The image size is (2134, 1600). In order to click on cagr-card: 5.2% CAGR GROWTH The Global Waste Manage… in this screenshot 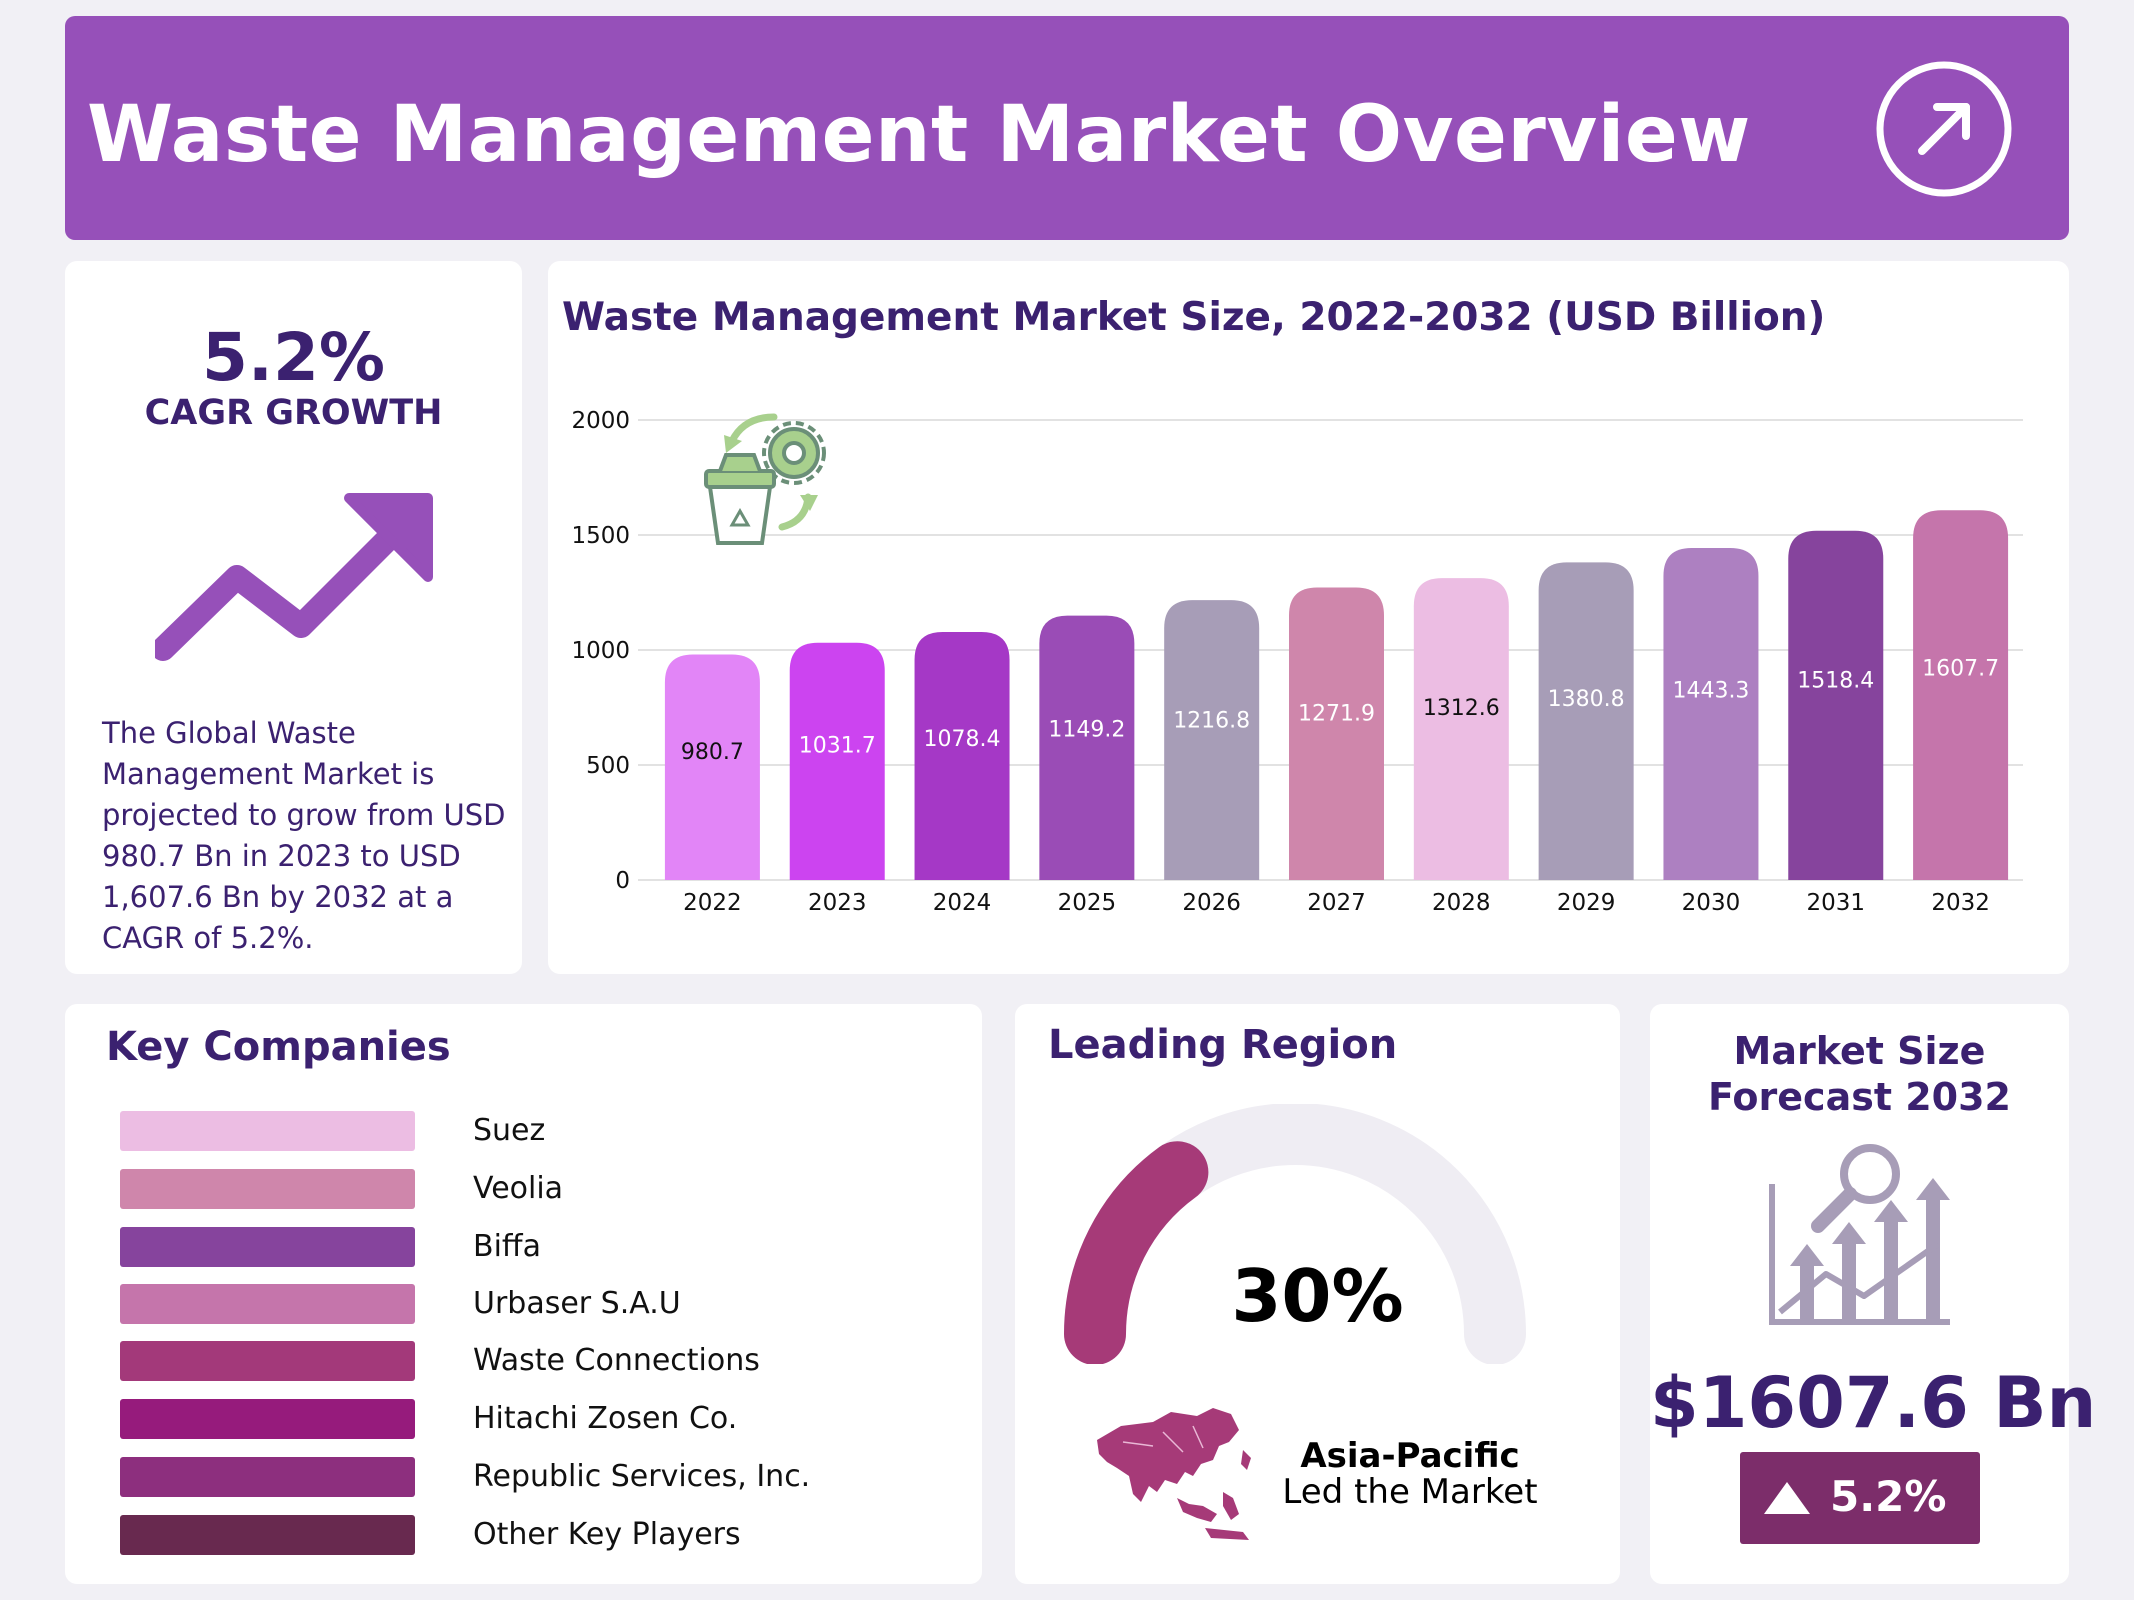, I will do `click(293, 617)`.